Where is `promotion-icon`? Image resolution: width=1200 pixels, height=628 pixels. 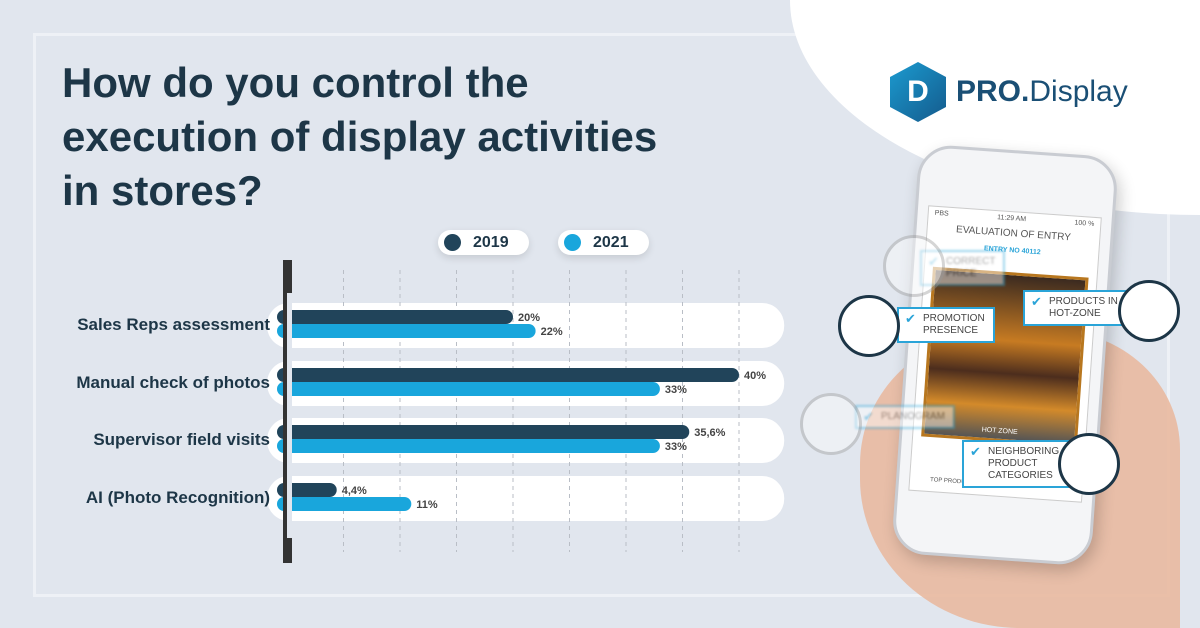 promotion-icon is located at coordinates (869, 326).